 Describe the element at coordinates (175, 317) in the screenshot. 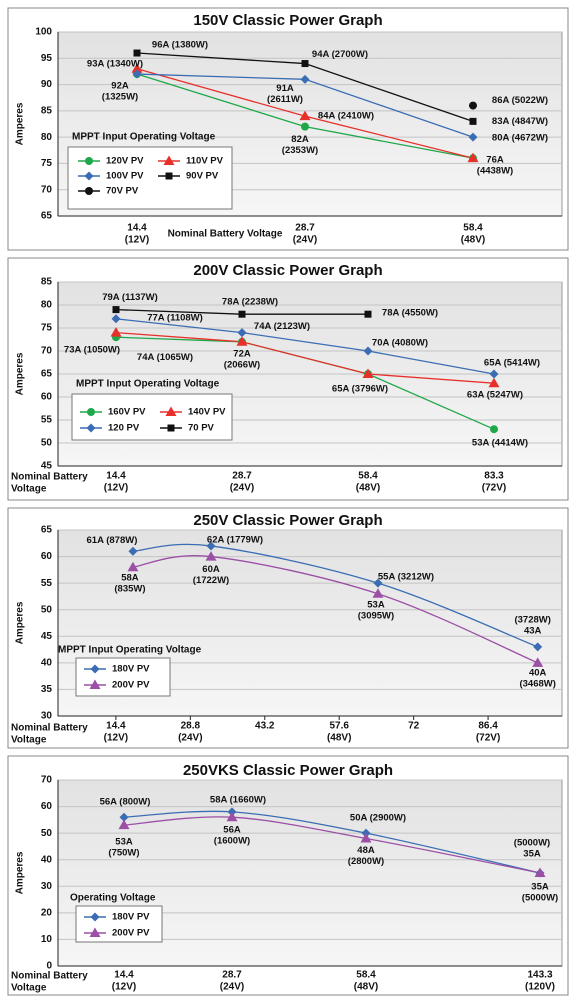

I see `value-label: 77A (1108W)` at that location.